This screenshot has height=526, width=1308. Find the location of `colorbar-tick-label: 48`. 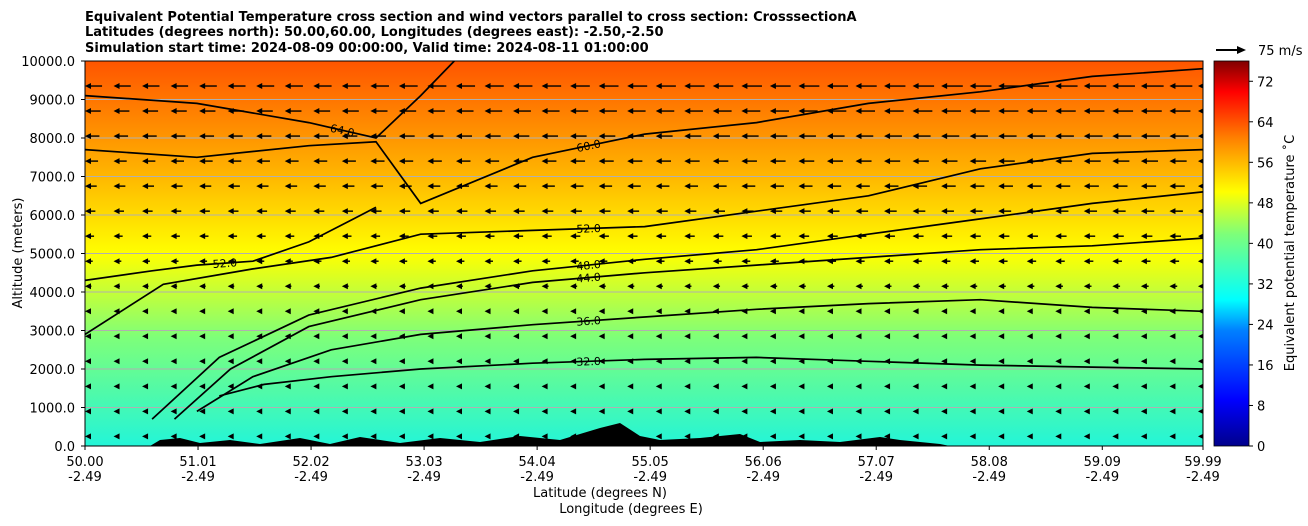

colorbar-tick-label: 48 is located at coordinates (1265, 204).